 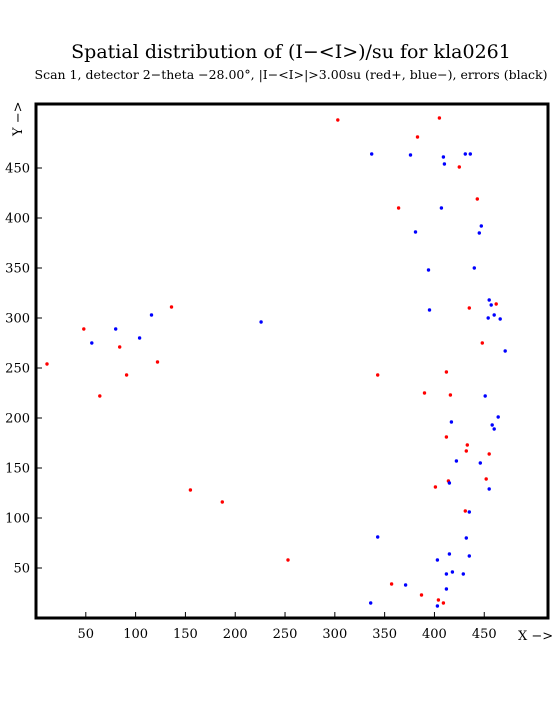 What do you see at coordinates (285, 634) in the screenshot?
I see `x-tick-label: 250` at bounding box center [285, 634].